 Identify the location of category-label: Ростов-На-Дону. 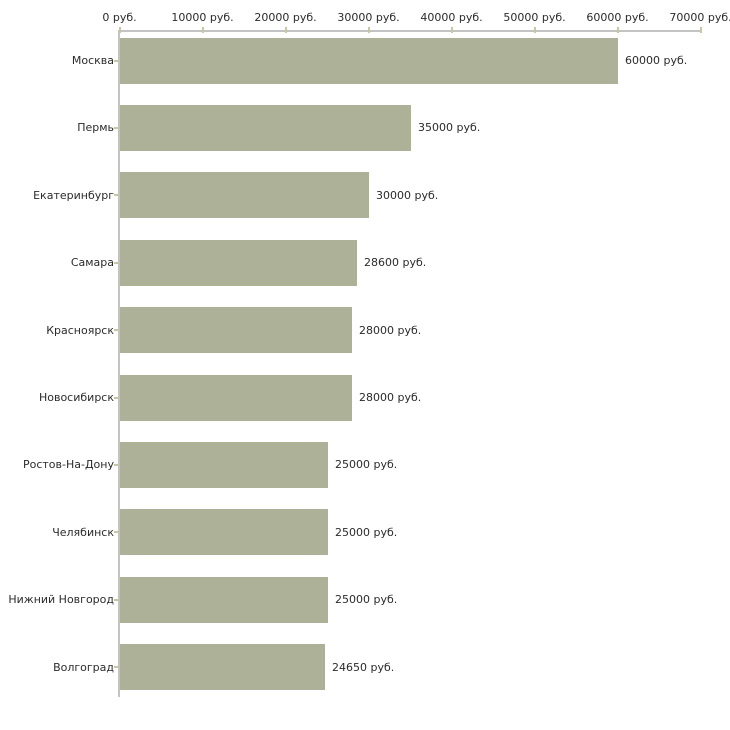
(68, 465).